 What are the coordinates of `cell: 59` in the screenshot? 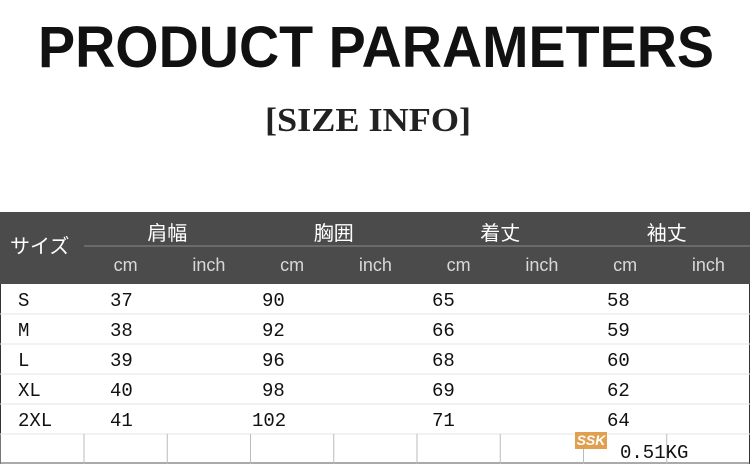 It's located at (618, 331).